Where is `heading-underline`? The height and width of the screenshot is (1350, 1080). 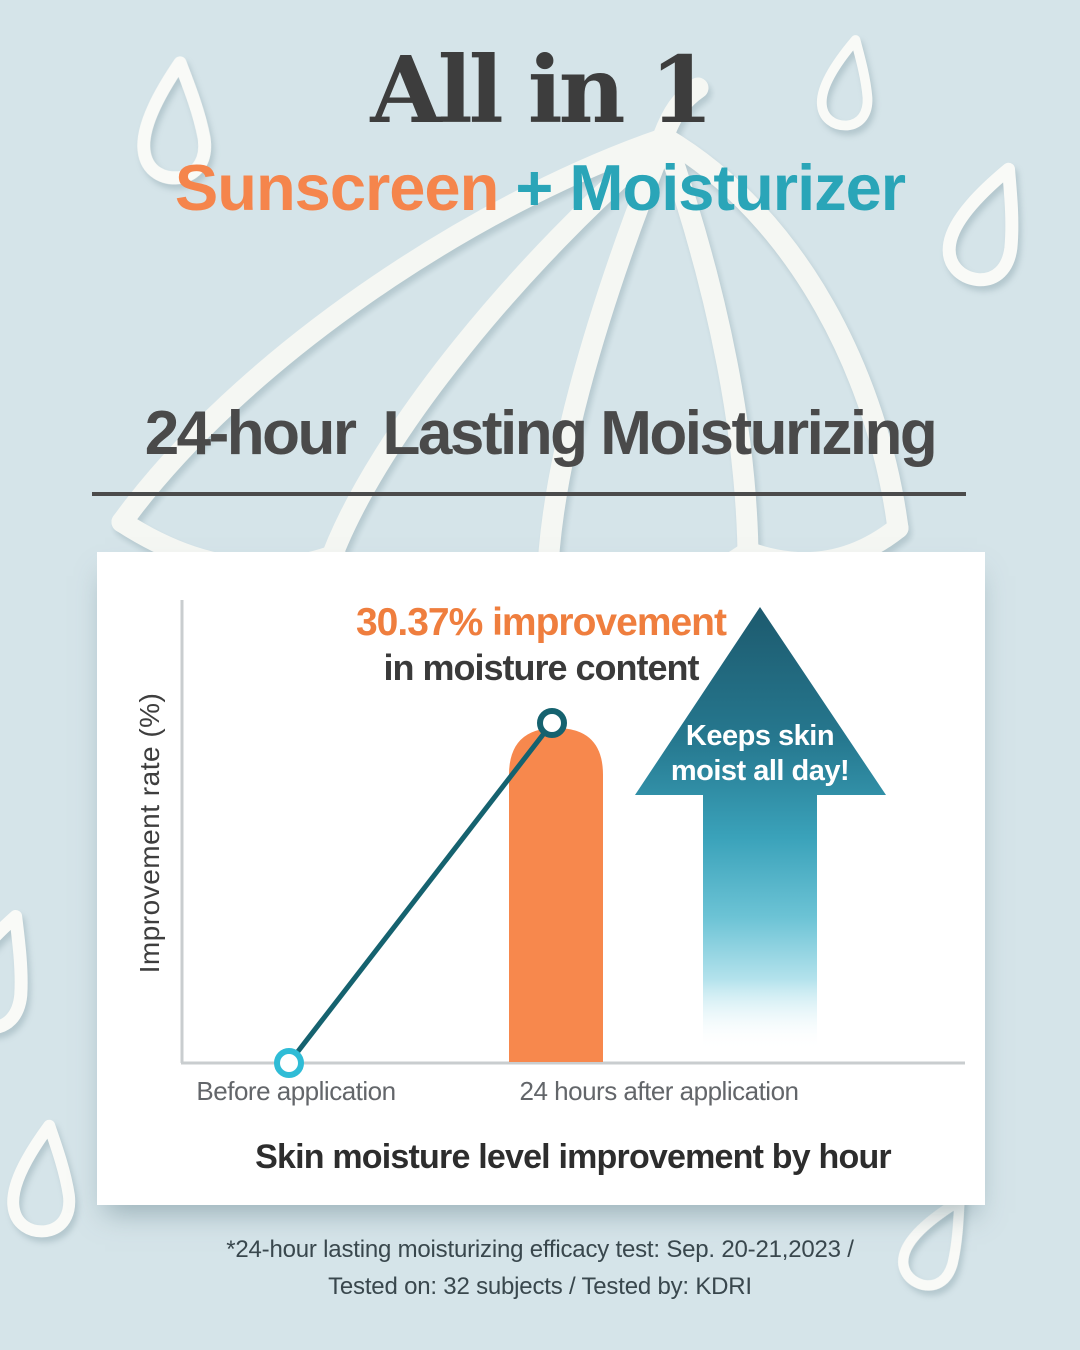 heading-underline is located at coordinates (529, 494).